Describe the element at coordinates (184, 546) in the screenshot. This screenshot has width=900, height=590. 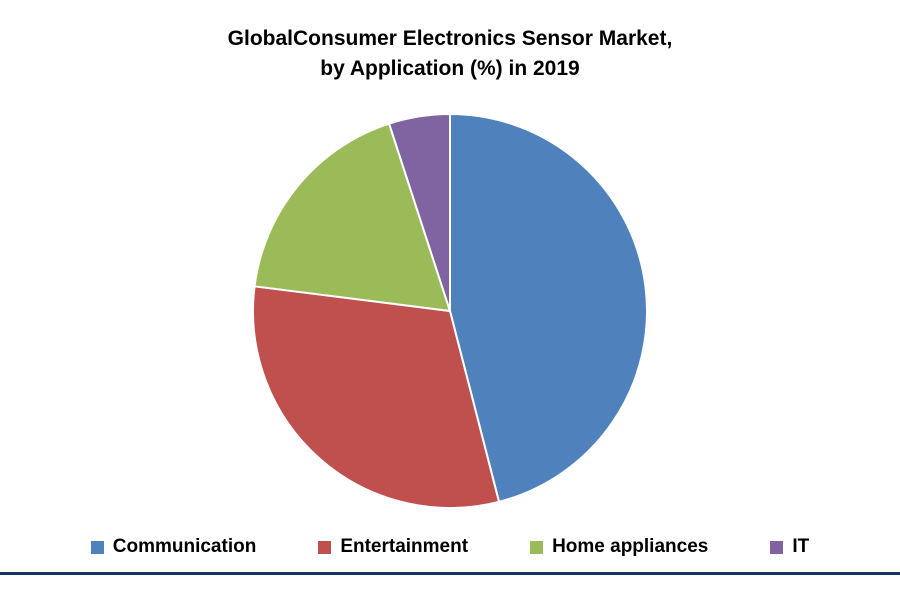
I see `legend-label-communication: Communication` at that location.